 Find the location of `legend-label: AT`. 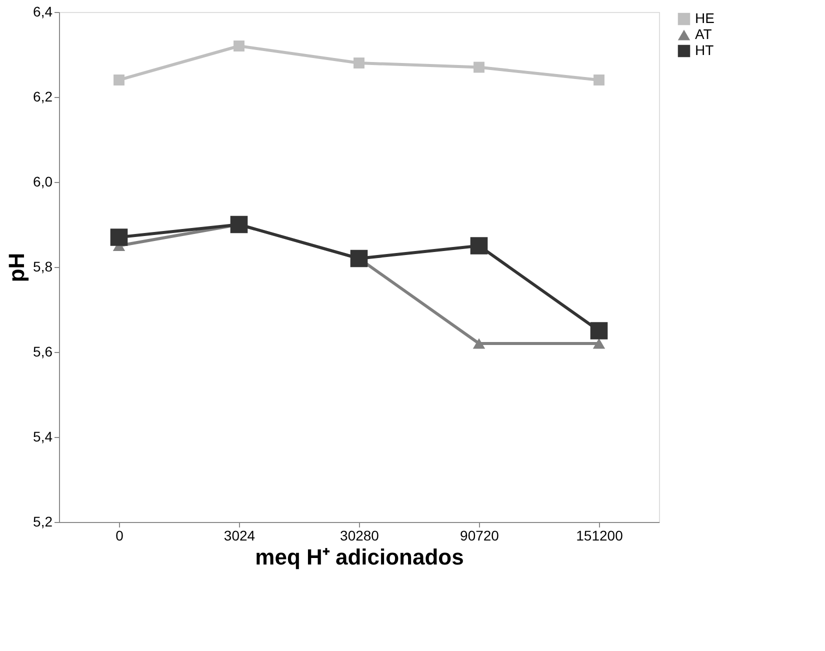

legend-label: AT is located at coordinates (703, 34).